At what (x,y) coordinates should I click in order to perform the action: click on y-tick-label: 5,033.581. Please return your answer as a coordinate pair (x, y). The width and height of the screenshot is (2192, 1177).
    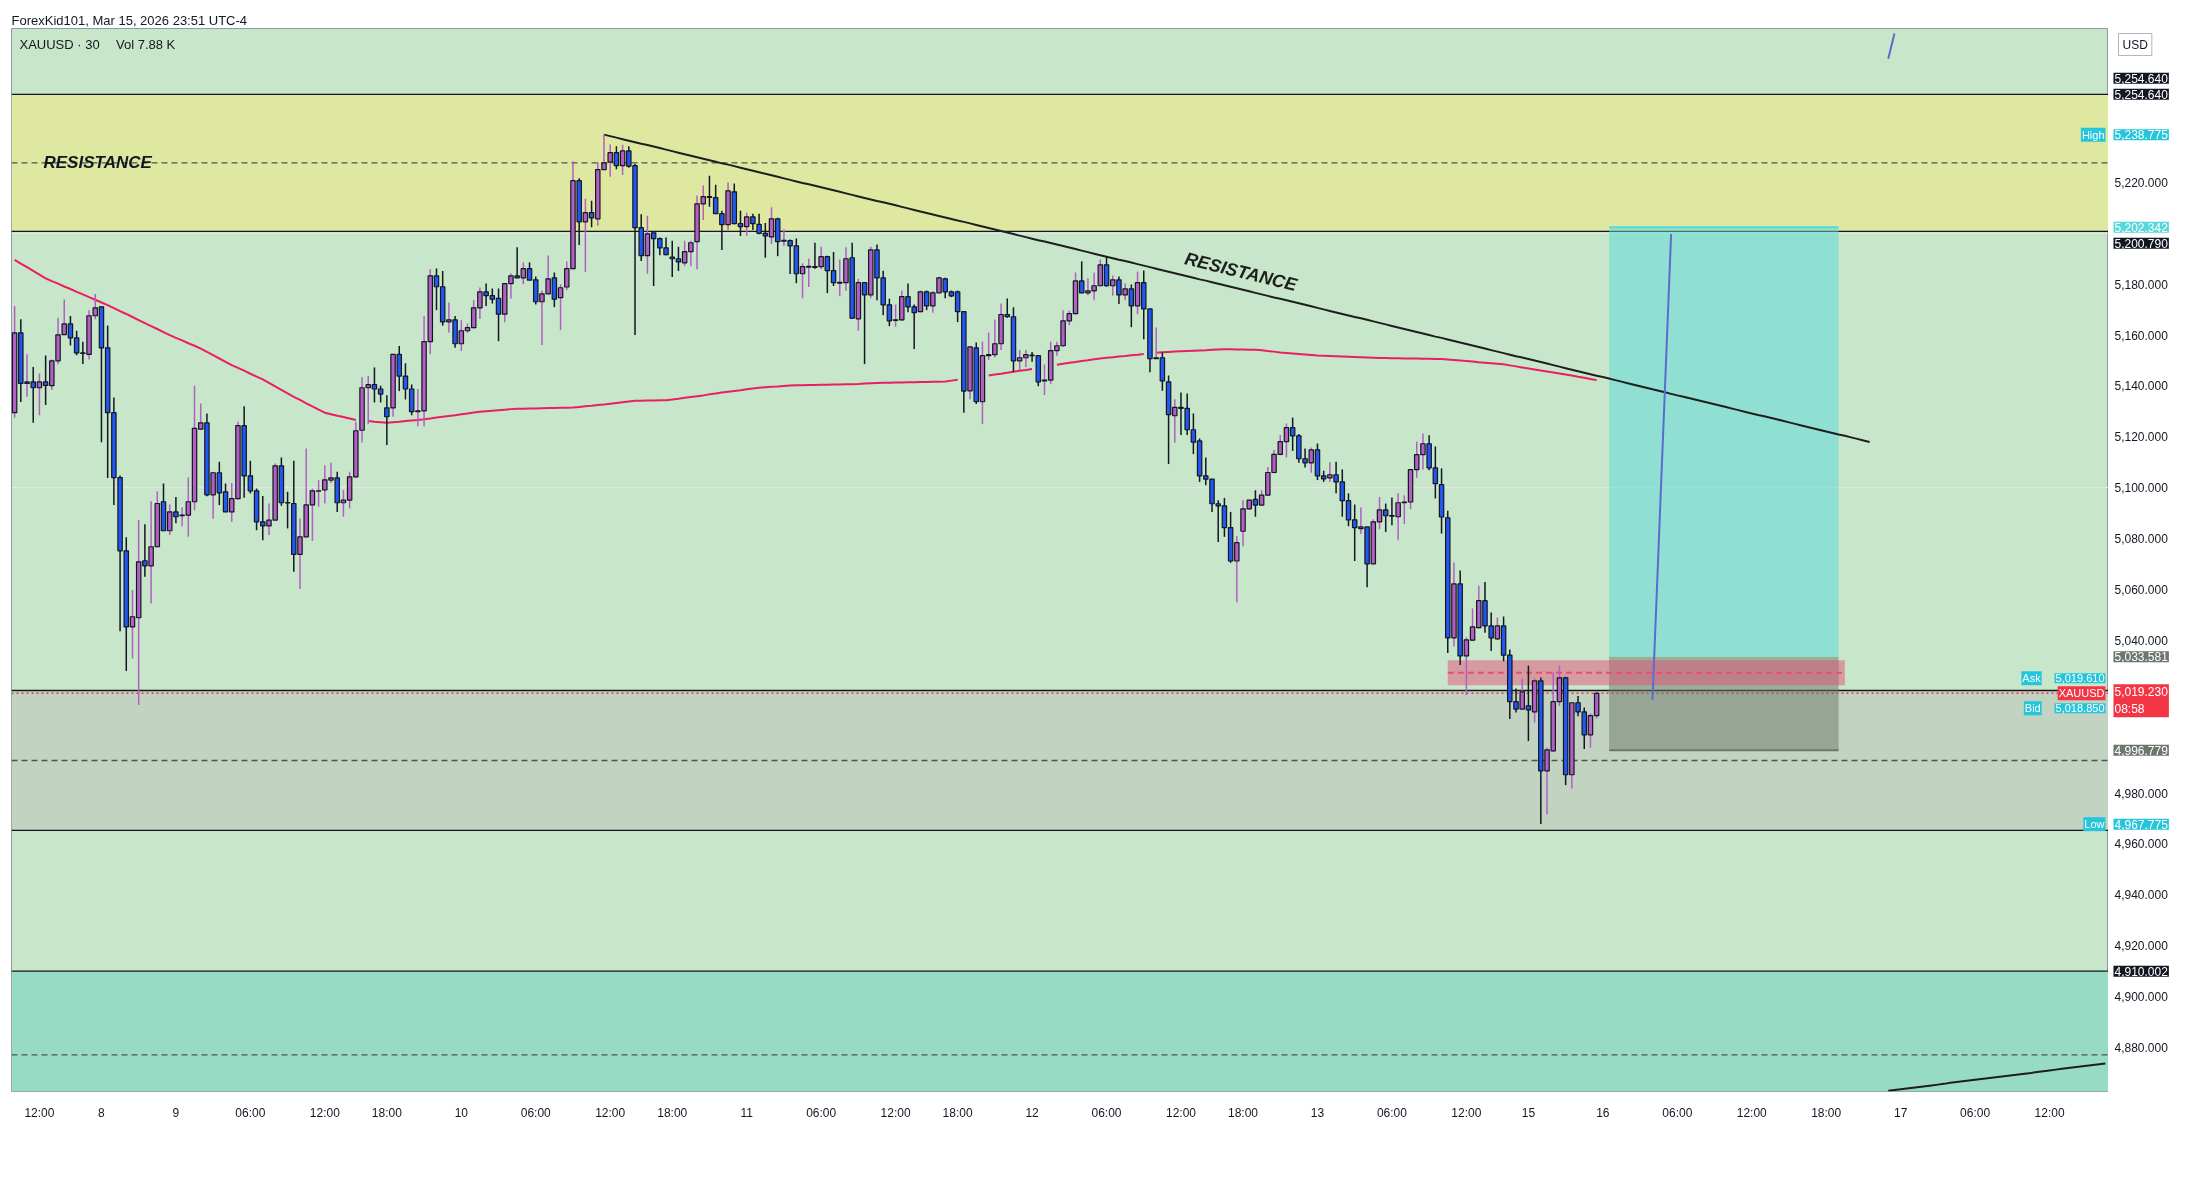
    Looking at the image, I should click on (2141, 657).